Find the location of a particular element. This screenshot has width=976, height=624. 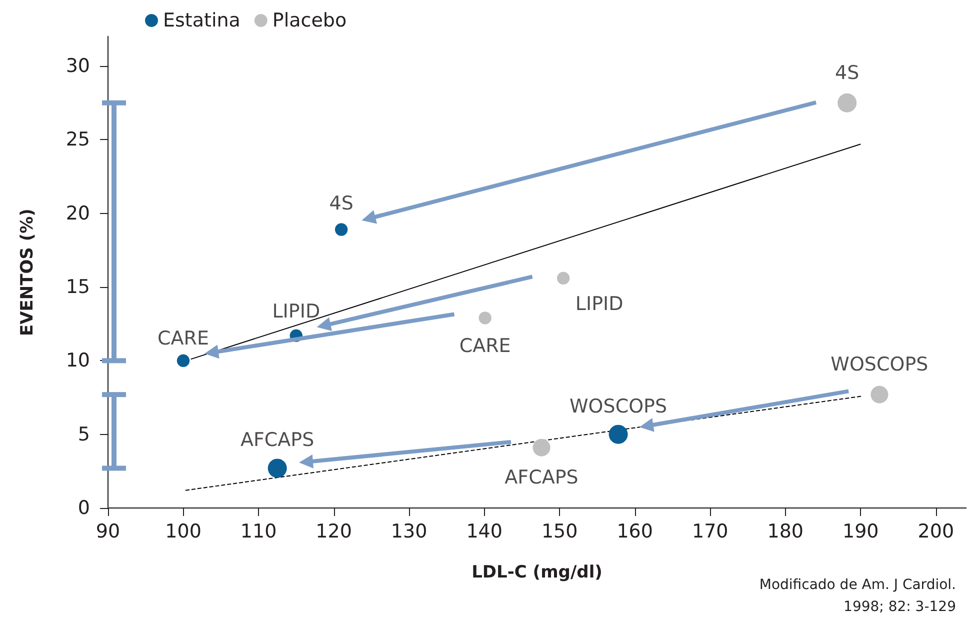

y-tick-label: 0 is located at coordinates (84, 508).